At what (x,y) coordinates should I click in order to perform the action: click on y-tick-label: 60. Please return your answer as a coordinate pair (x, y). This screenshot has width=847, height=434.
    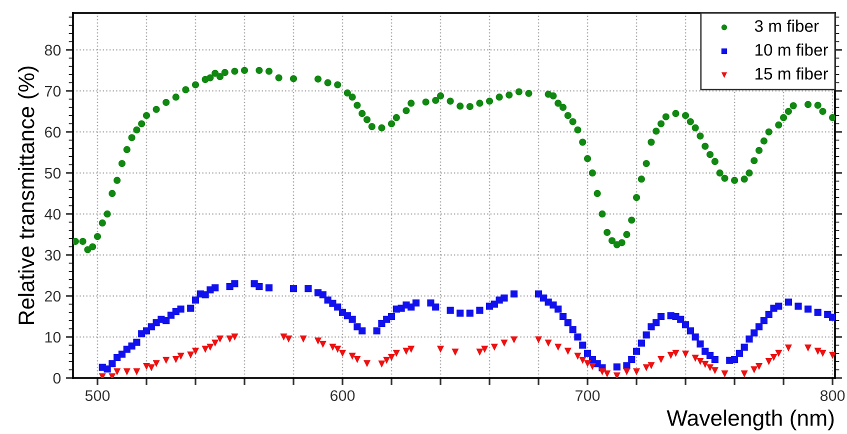
    Looking at the image, I should click on (52, 132).